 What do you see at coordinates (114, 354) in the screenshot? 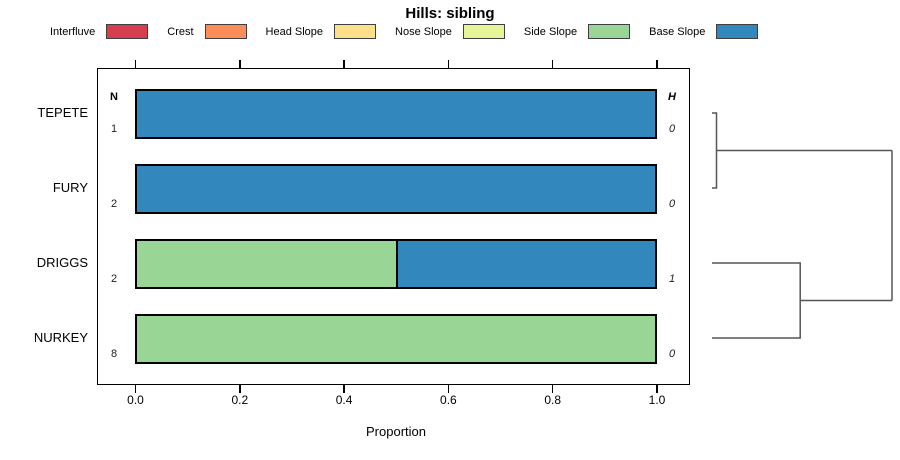
I see `n-value: 8` at bounding box center [114, 354].